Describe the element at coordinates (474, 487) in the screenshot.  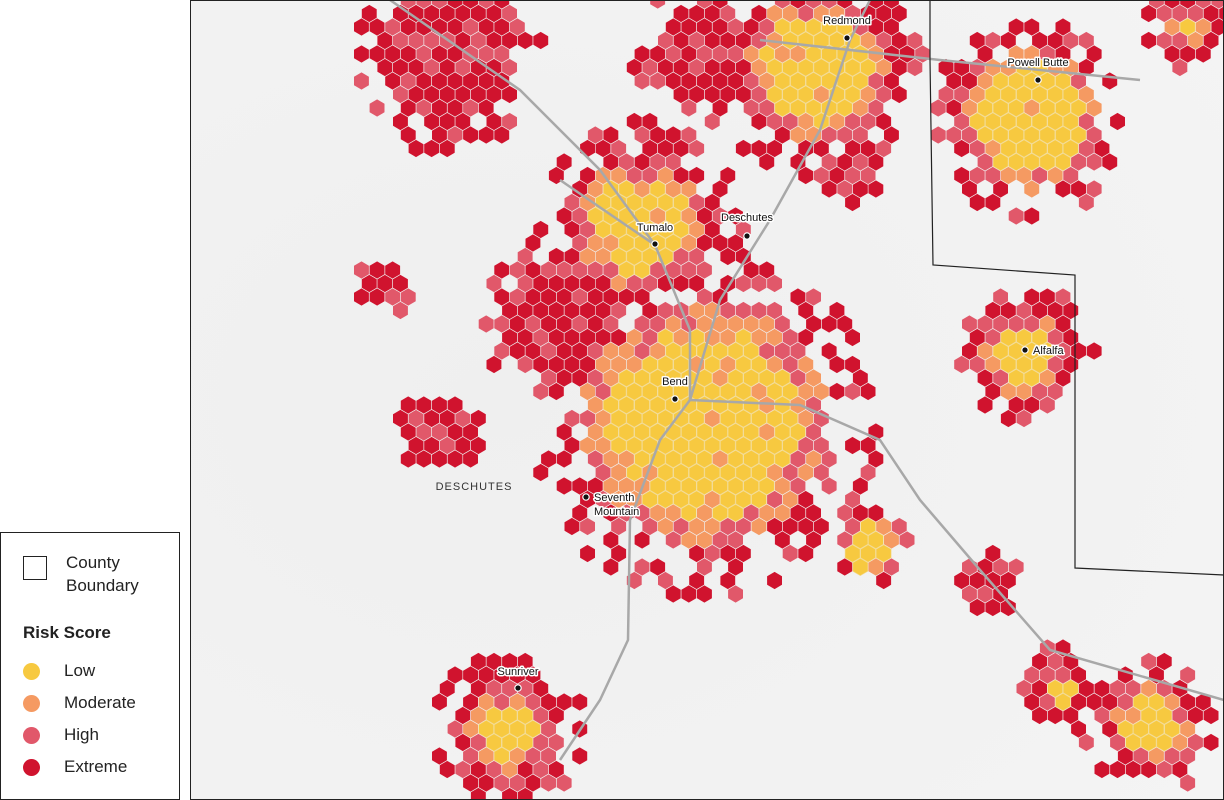
I see `county-label: DESCHUTES` at that location.